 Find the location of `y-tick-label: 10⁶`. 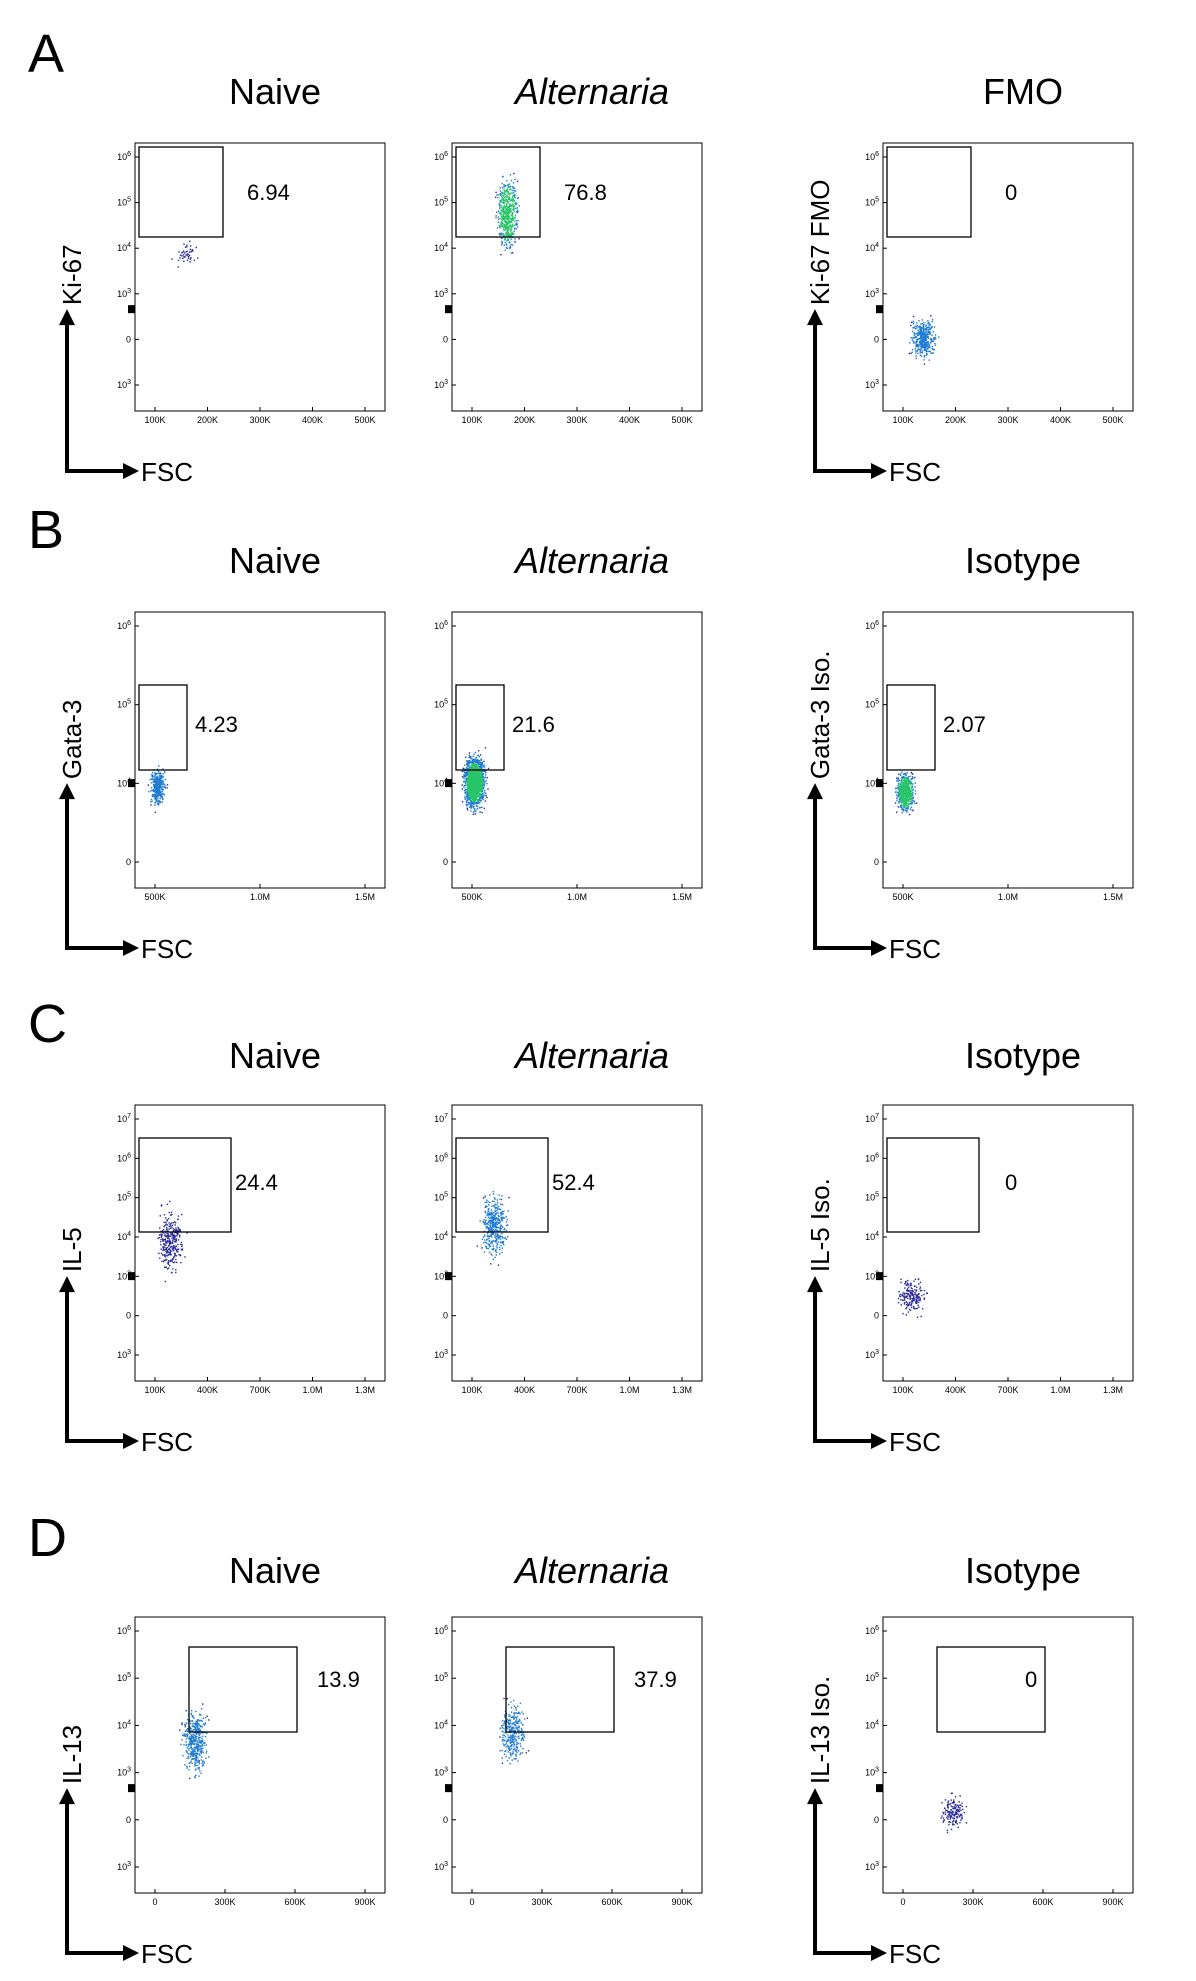

y-tick-label: 10⁶ is located at coordinates (872, 156).